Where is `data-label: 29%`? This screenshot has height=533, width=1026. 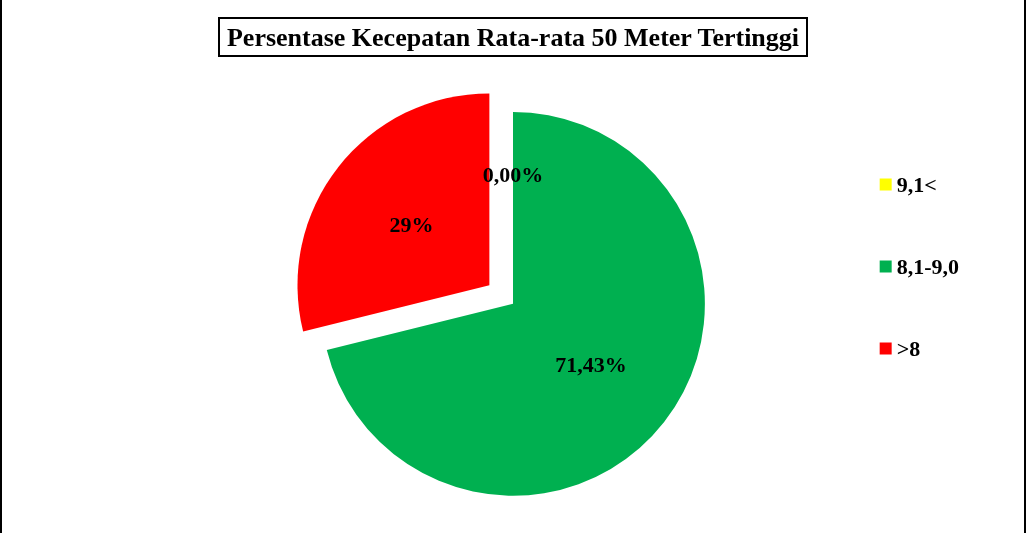 data-label: 29% is located at coordinates (411, 224).